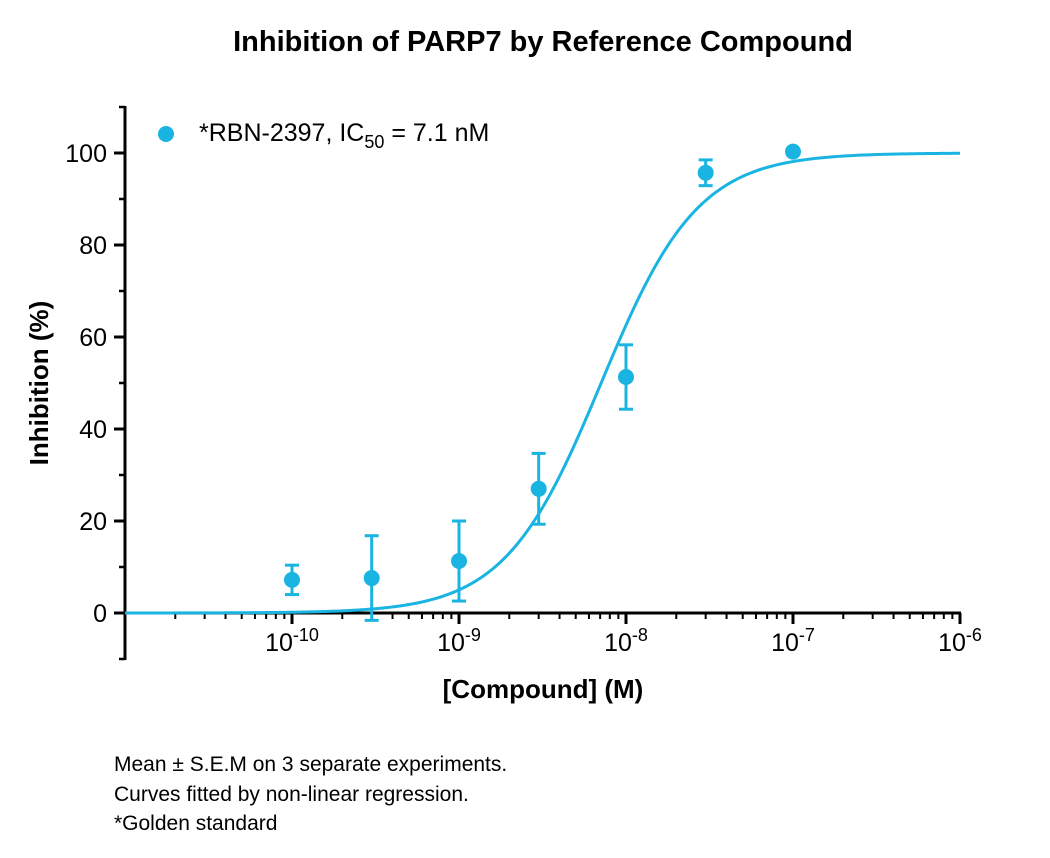 Image resolution: width=1050 pixels, height=858 pixels. I want to click on y-tick-label: 0, so click(100, 614).